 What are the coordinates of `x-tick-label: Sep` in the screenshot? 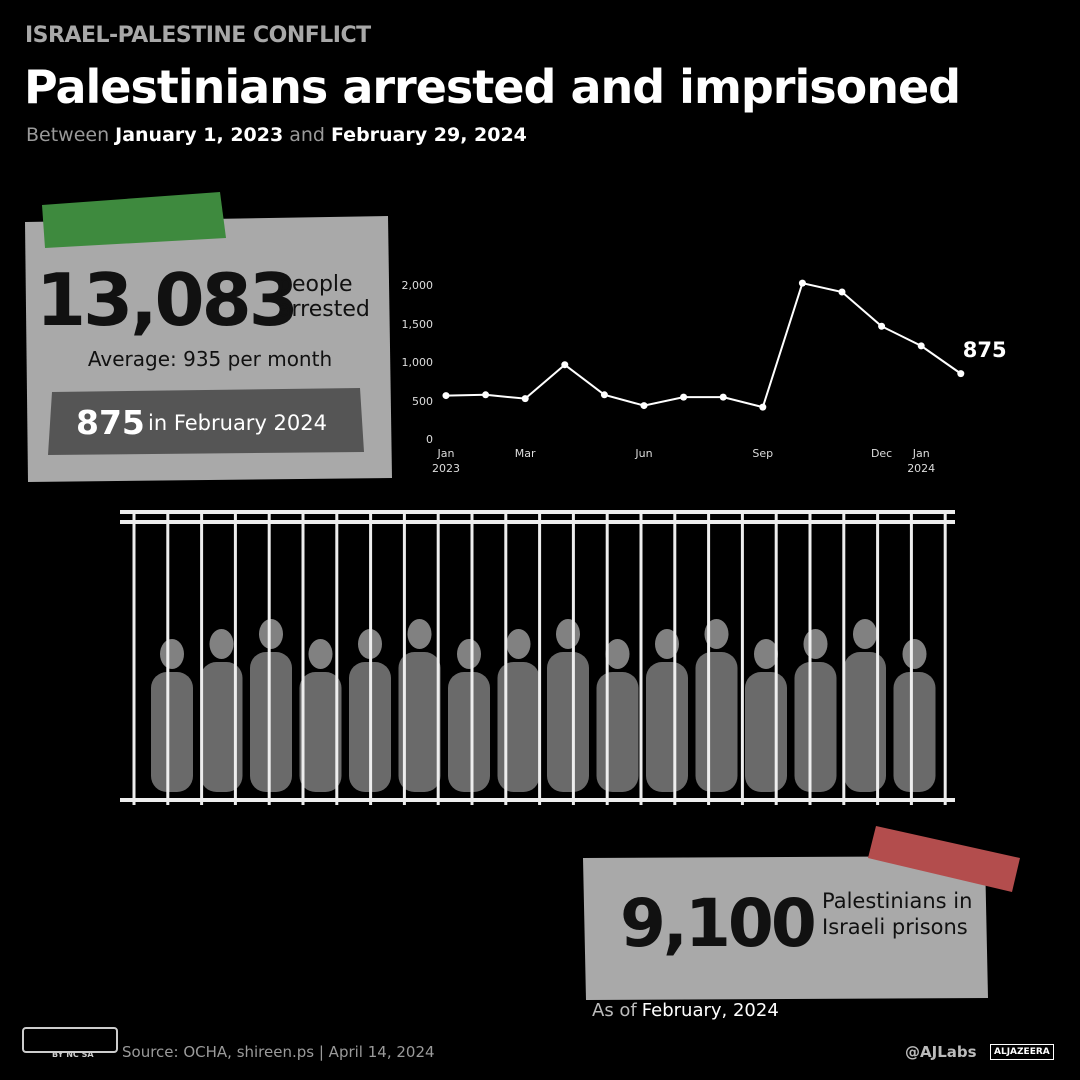 It's located at (763, 453).